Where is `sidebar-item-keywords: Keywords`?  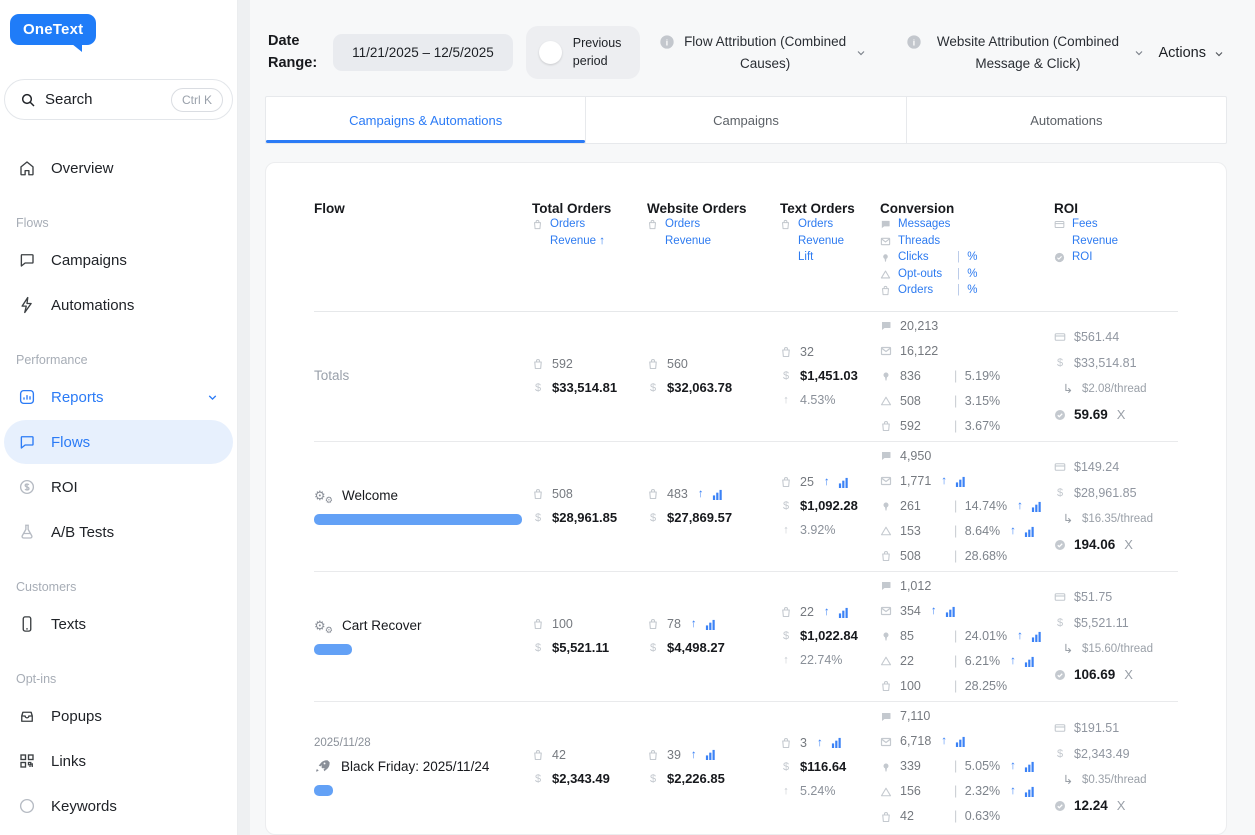
sidebar-item-keywords: Keywords is located at coordinates (118, 806).